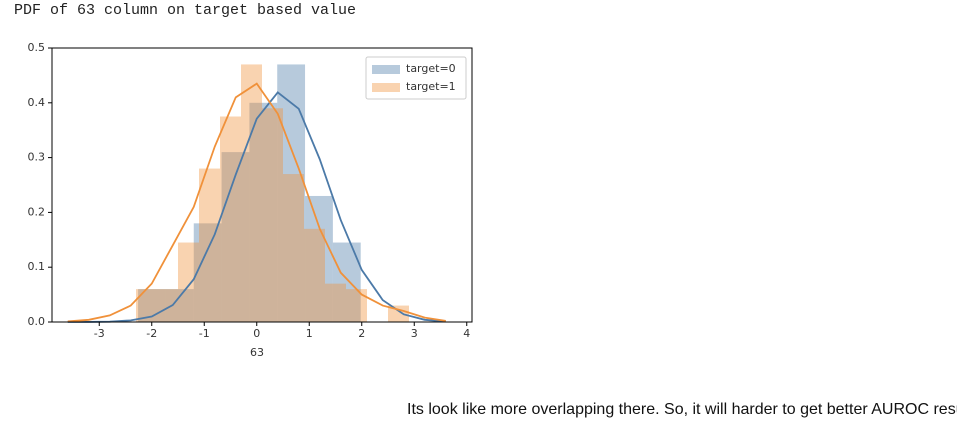 This screenshot has width=957, height=435. I want to click on legend-box, so click(416, 78).